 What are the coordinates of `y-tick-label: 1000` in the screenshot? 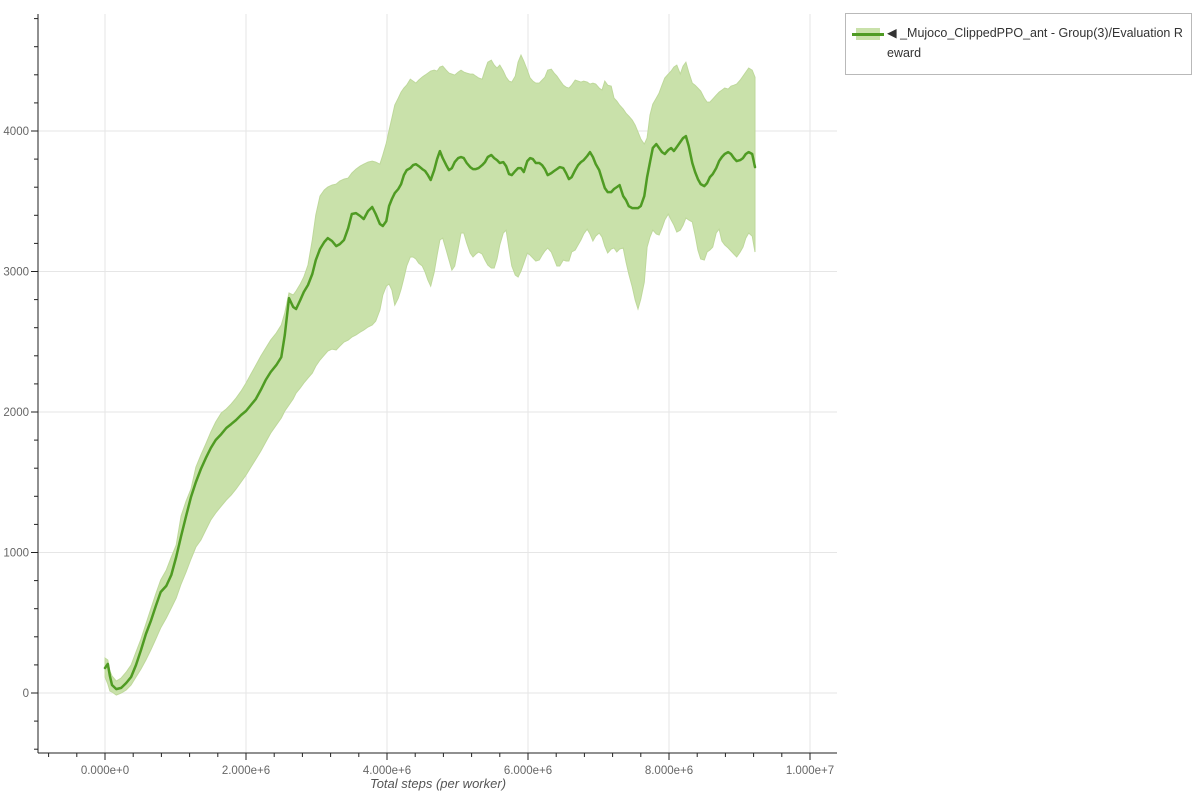 It's located at (16, 554).